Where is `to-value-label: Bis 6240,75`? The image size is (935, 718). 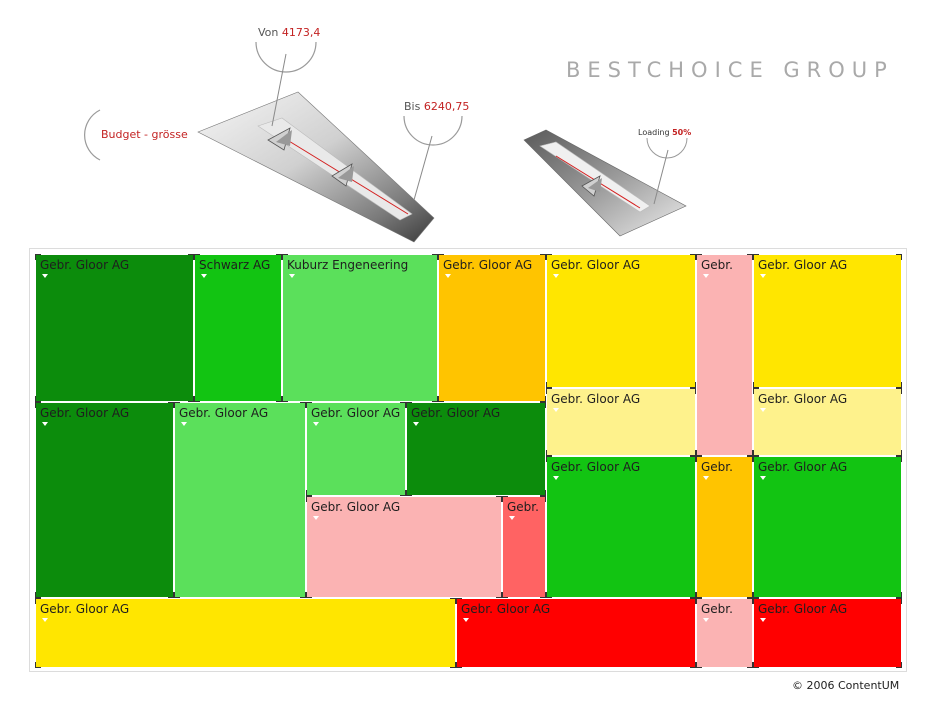
to-value-label: Bis 6240,75 is located at coordinates (436, 106).